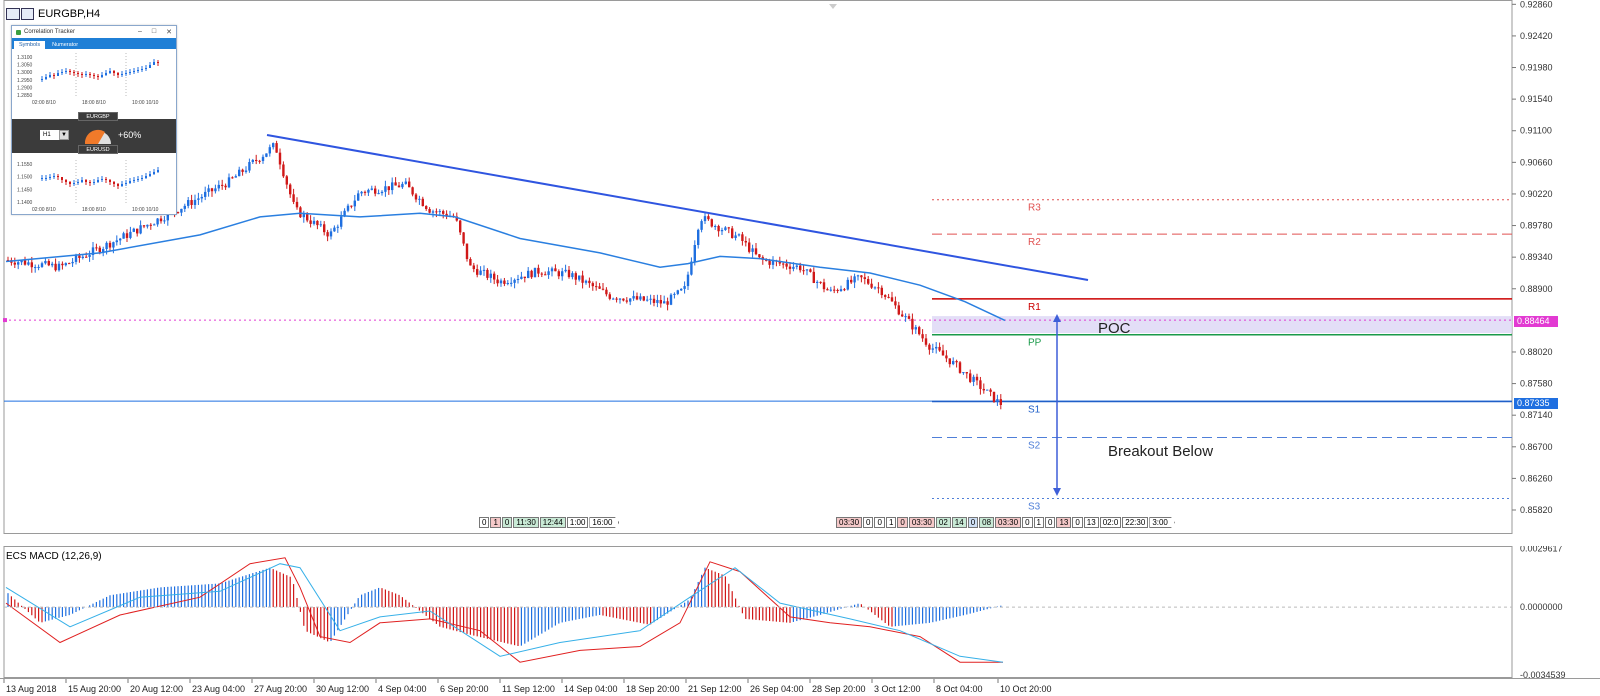 This screenshot has height=696, width=1600. What do you see at coordinates (528, 689) in the screenshot?
I see `date-label: 11 Sep 12:00` at bounding box center [528, 689].